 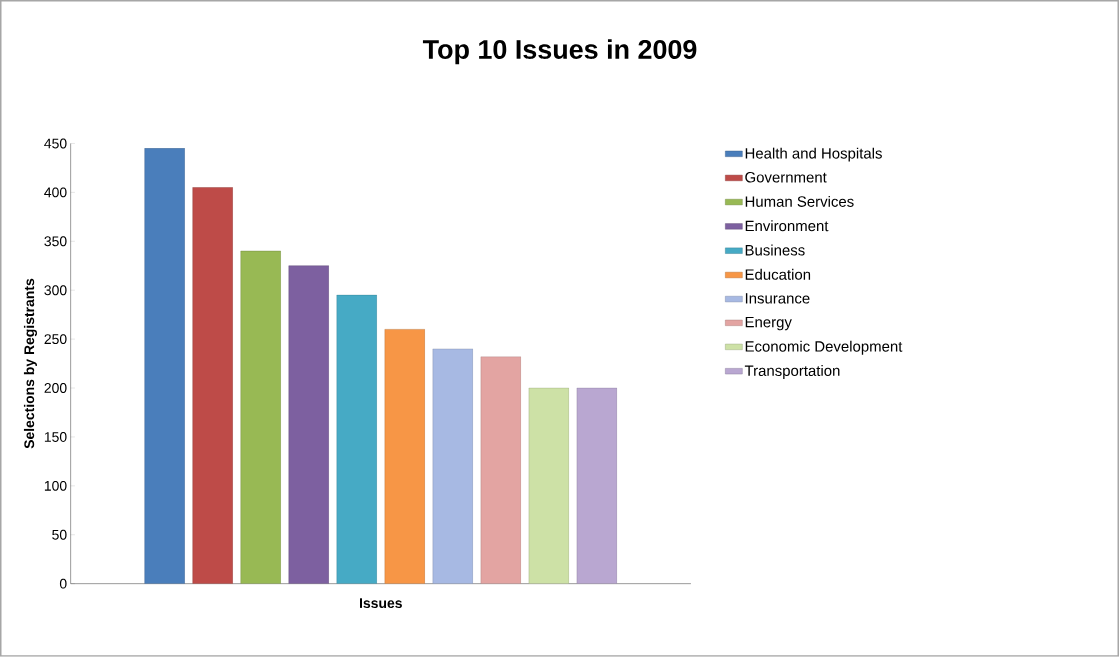 What do you see at coordinates (787, 226) in the screenshot?
I see `legend-label: Environment` at bounding box center [787, 226].